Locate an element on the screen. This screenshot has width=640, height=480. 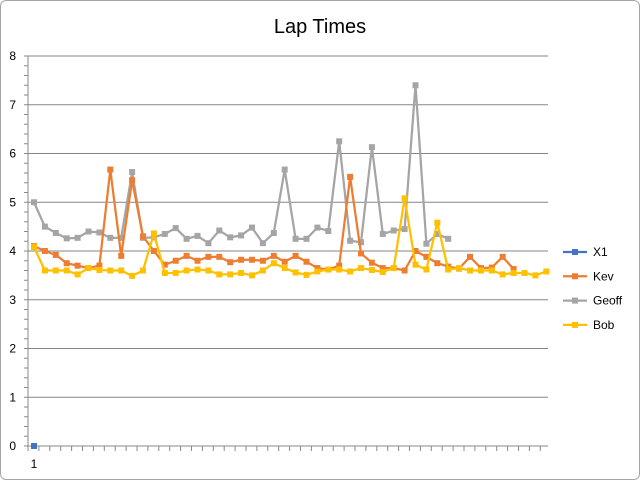
legend-item-kev: Kev is located at coordinates (588, 276).